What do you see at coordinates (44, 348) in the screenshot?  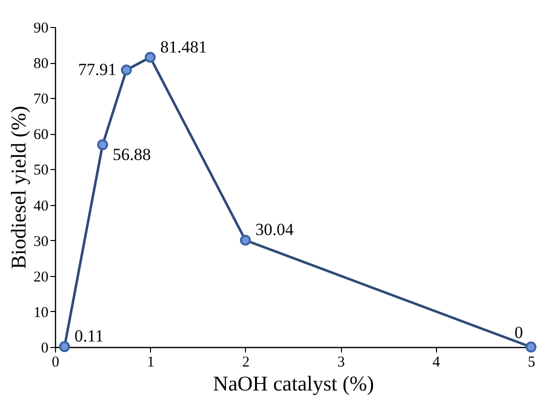 I see `y-tick-label: 0` at bounding box center [44, 348].